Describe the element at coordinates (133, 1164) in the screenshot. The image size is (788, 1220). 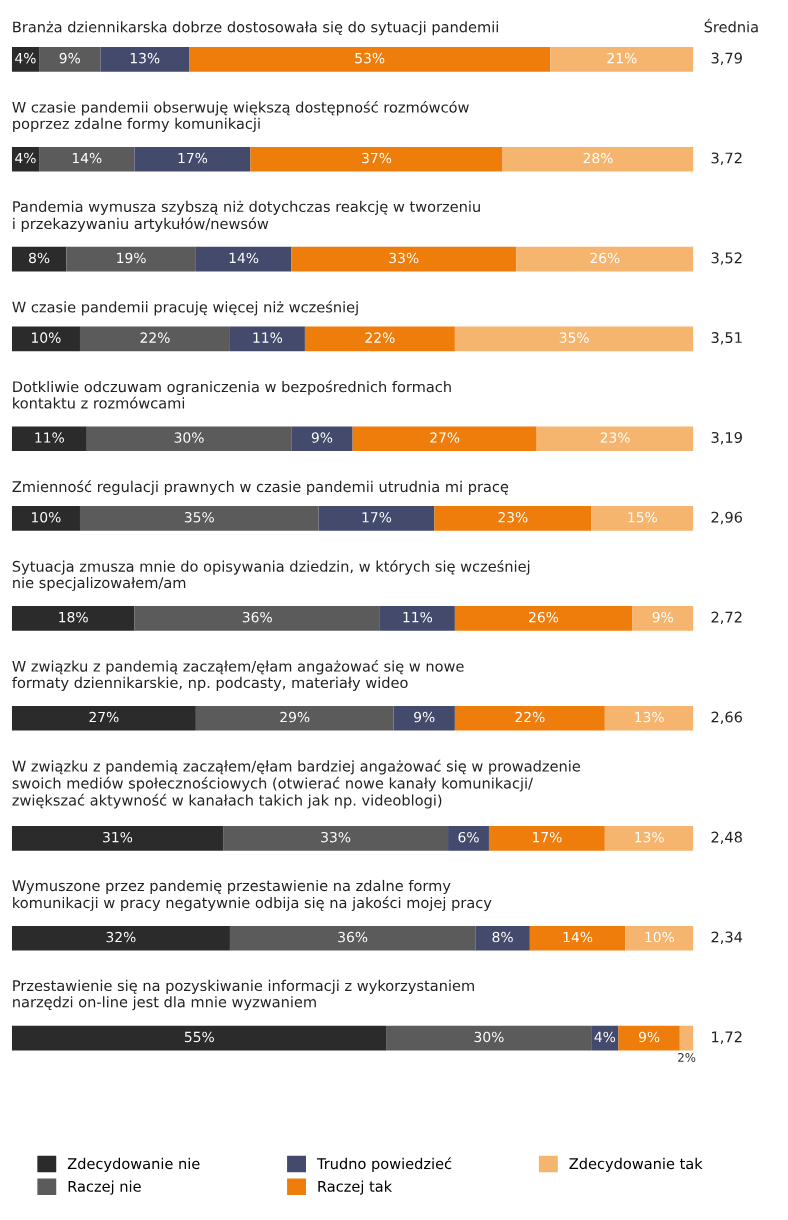
I see `legend-label: Zdecydowanie nie` at that location.